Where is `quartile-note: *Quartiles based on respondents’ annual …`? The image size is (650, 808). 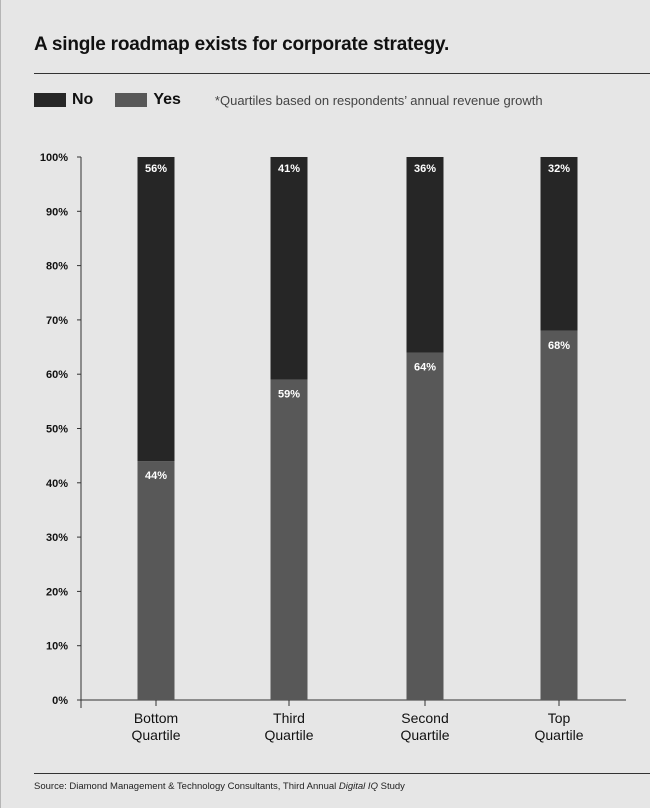
quartile-note: *Quartiles based on respondents’ annual … is located at coordinates (378, 100).